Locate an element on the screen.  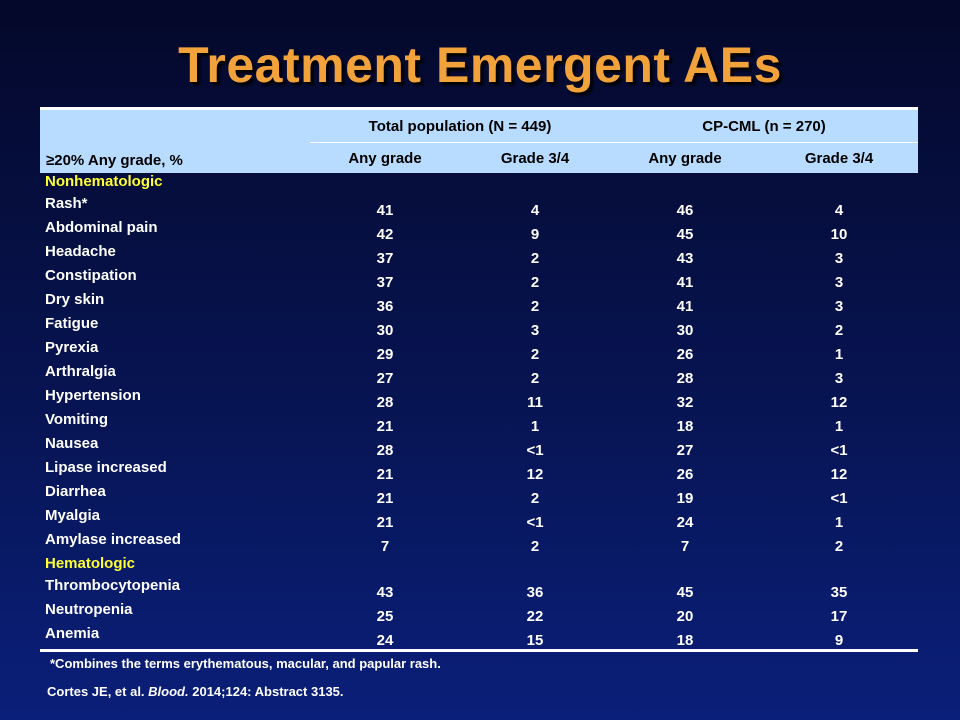
total-grade-3-4-value: 9 is located at coordinates (535, 234).